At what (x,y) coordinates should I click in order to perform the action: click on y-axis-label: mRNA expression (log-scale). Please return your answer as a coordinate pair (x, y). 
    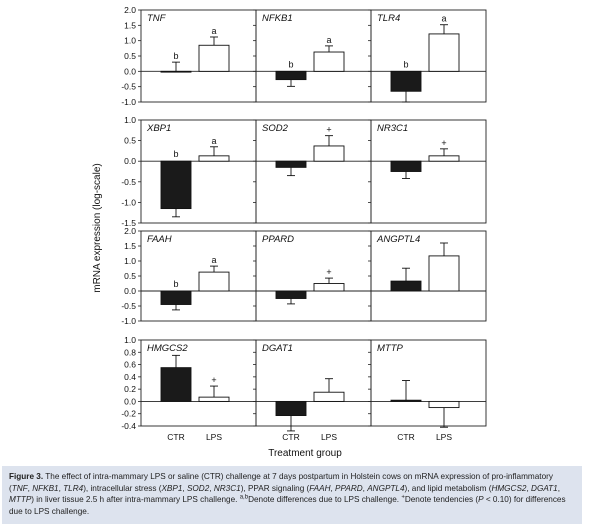
    Looking at the image, I should click on (97, 228).